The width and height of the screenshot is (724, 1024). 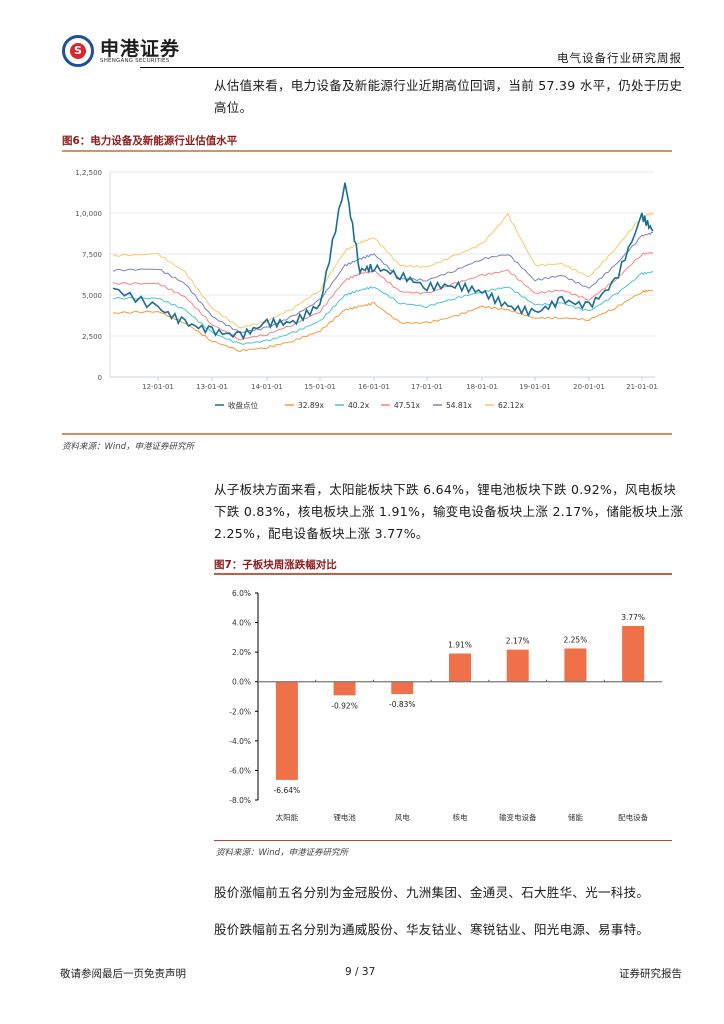 I want to click on x-tick-label: 12-01-01, so click(x=158, y=387).